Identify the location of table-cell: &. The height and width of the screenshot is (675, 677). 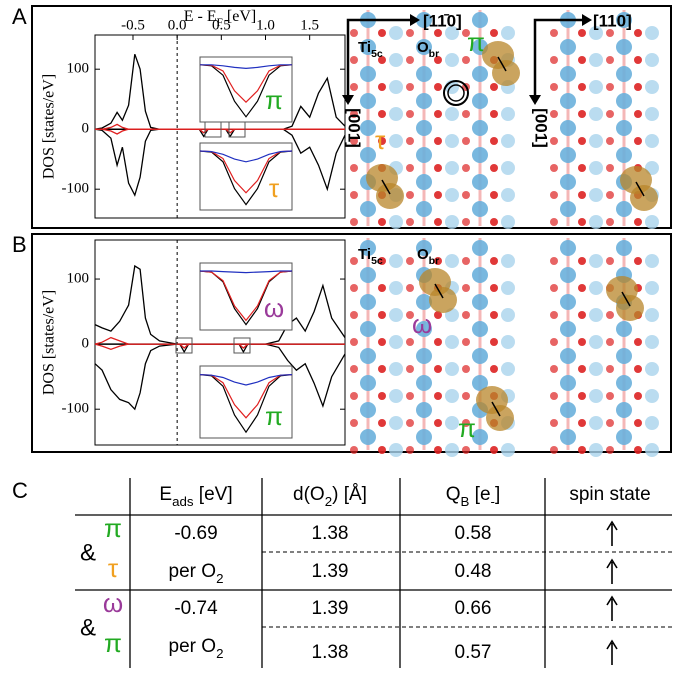
(88, 552).